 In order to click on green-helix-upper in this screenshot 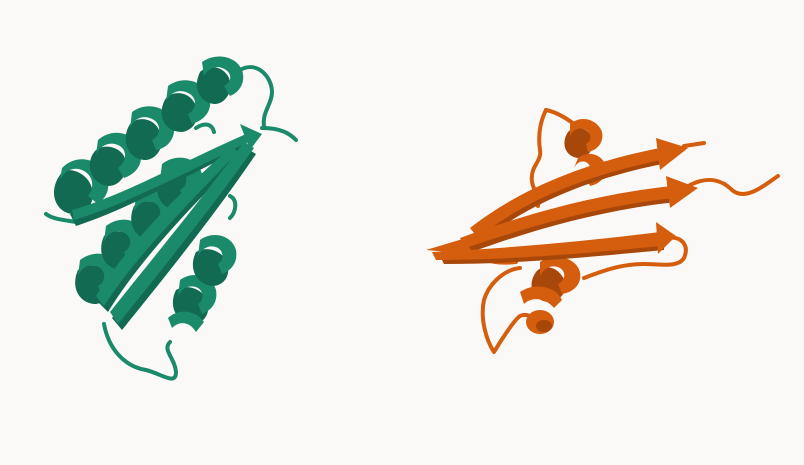, I will do `click(148, 135)`.